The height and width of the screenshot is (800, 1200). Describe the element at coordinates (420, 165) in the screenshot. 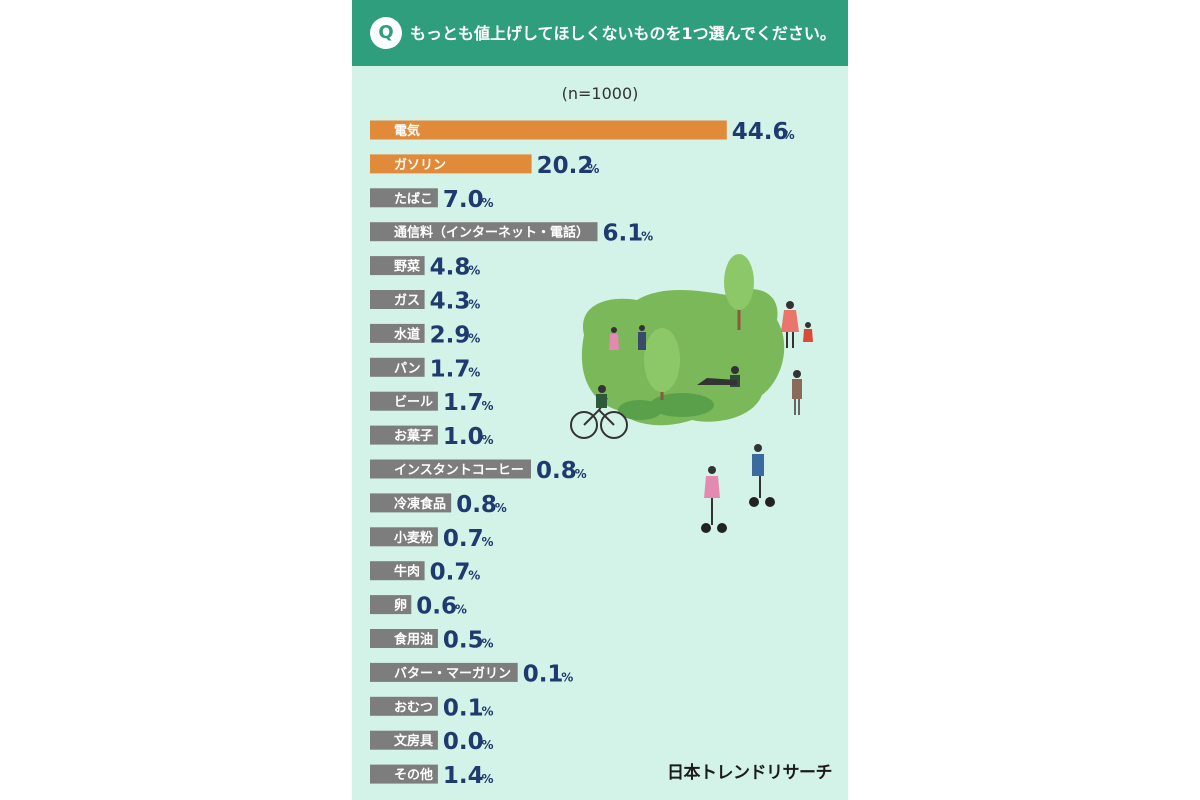

I see `bar-category-label: ガソリン` at that location.